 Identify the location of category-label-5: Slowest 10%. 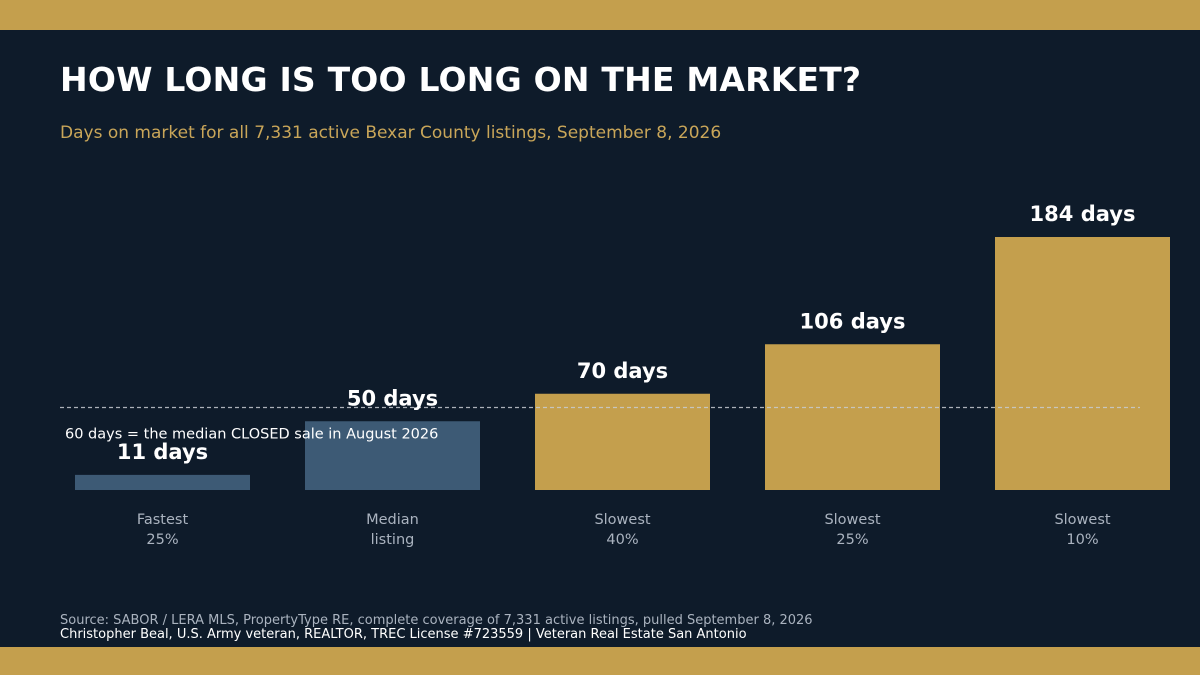
(1082, 530).